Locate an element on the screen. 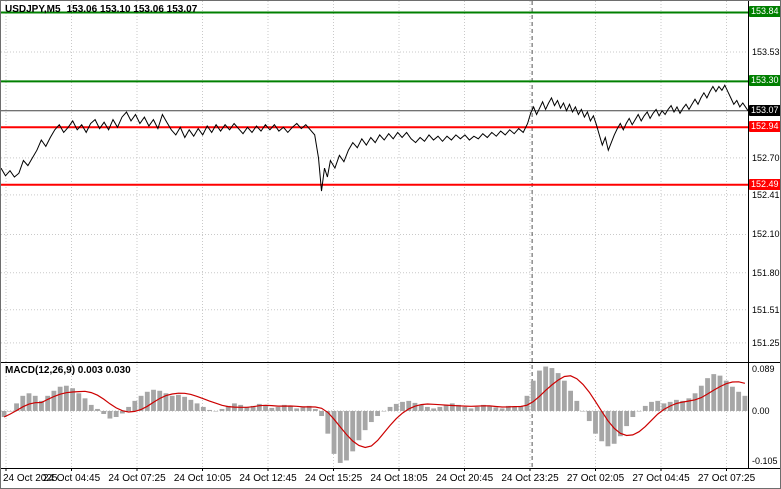 The width and height of the screenshot is (781, 489). macd-signal-line is located at coordinates (374, 412).